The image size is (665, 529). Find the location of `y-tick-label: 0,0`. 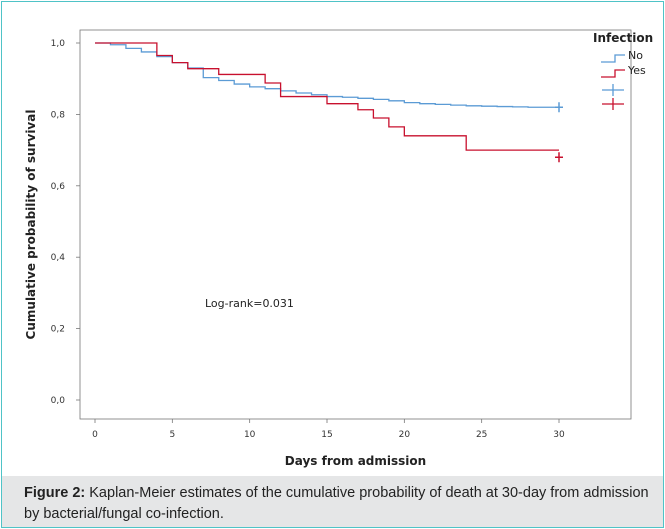

y-tick-label: 0,0 is located at coordinates (58, 401).